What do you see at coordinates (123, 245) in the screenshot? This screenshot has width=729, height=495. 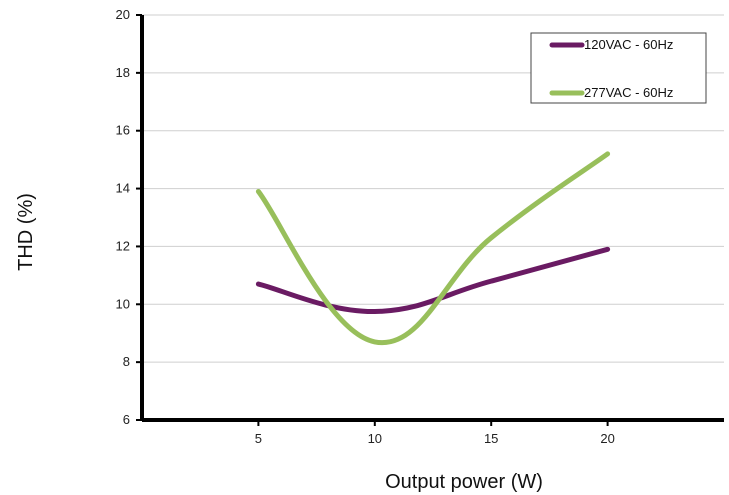 I see `y-tick-label: 12` at bounding box center [123, 245].